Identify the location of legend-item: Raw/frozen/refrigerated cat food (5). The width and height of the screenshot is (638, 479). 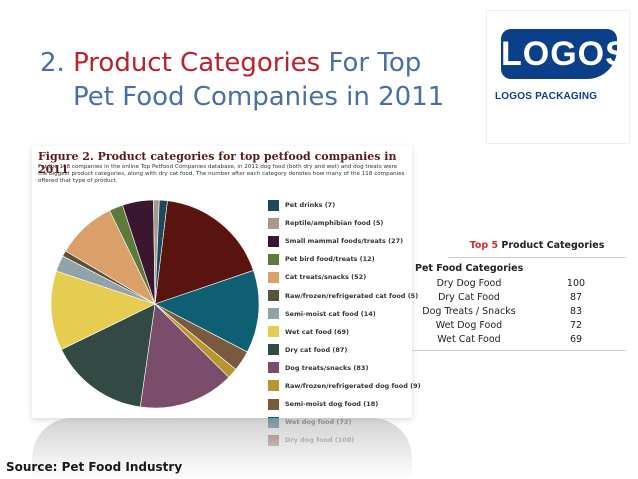
(344, 295).